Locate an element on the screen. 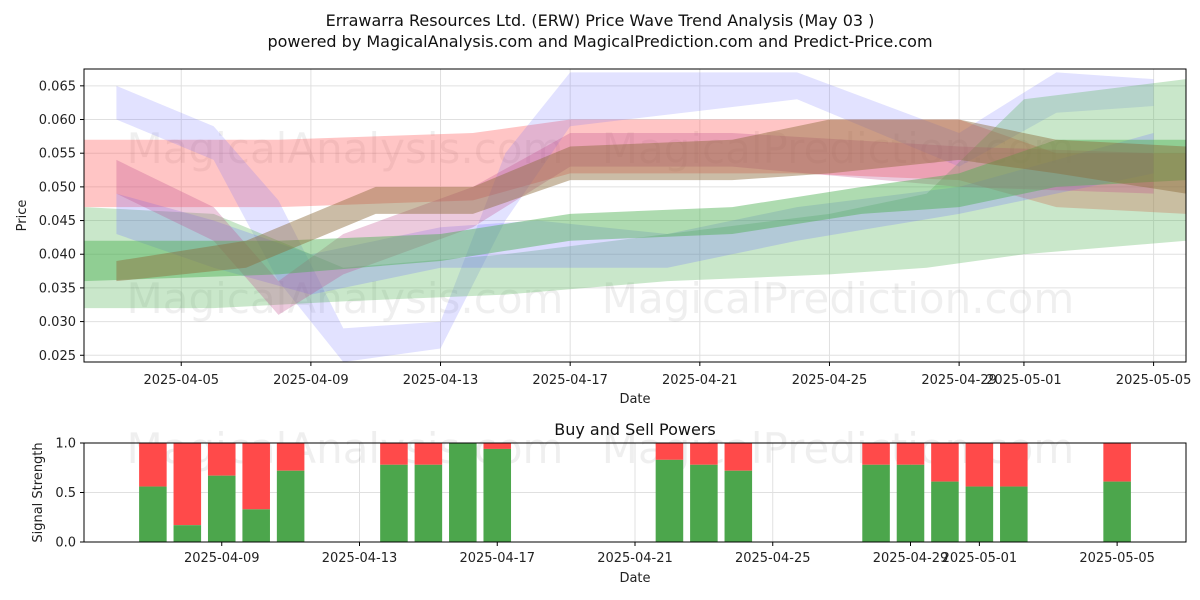 The image size is (1200, 600). signal-xtick-label: 2025-05-01 is located at coordinates (980, 558).